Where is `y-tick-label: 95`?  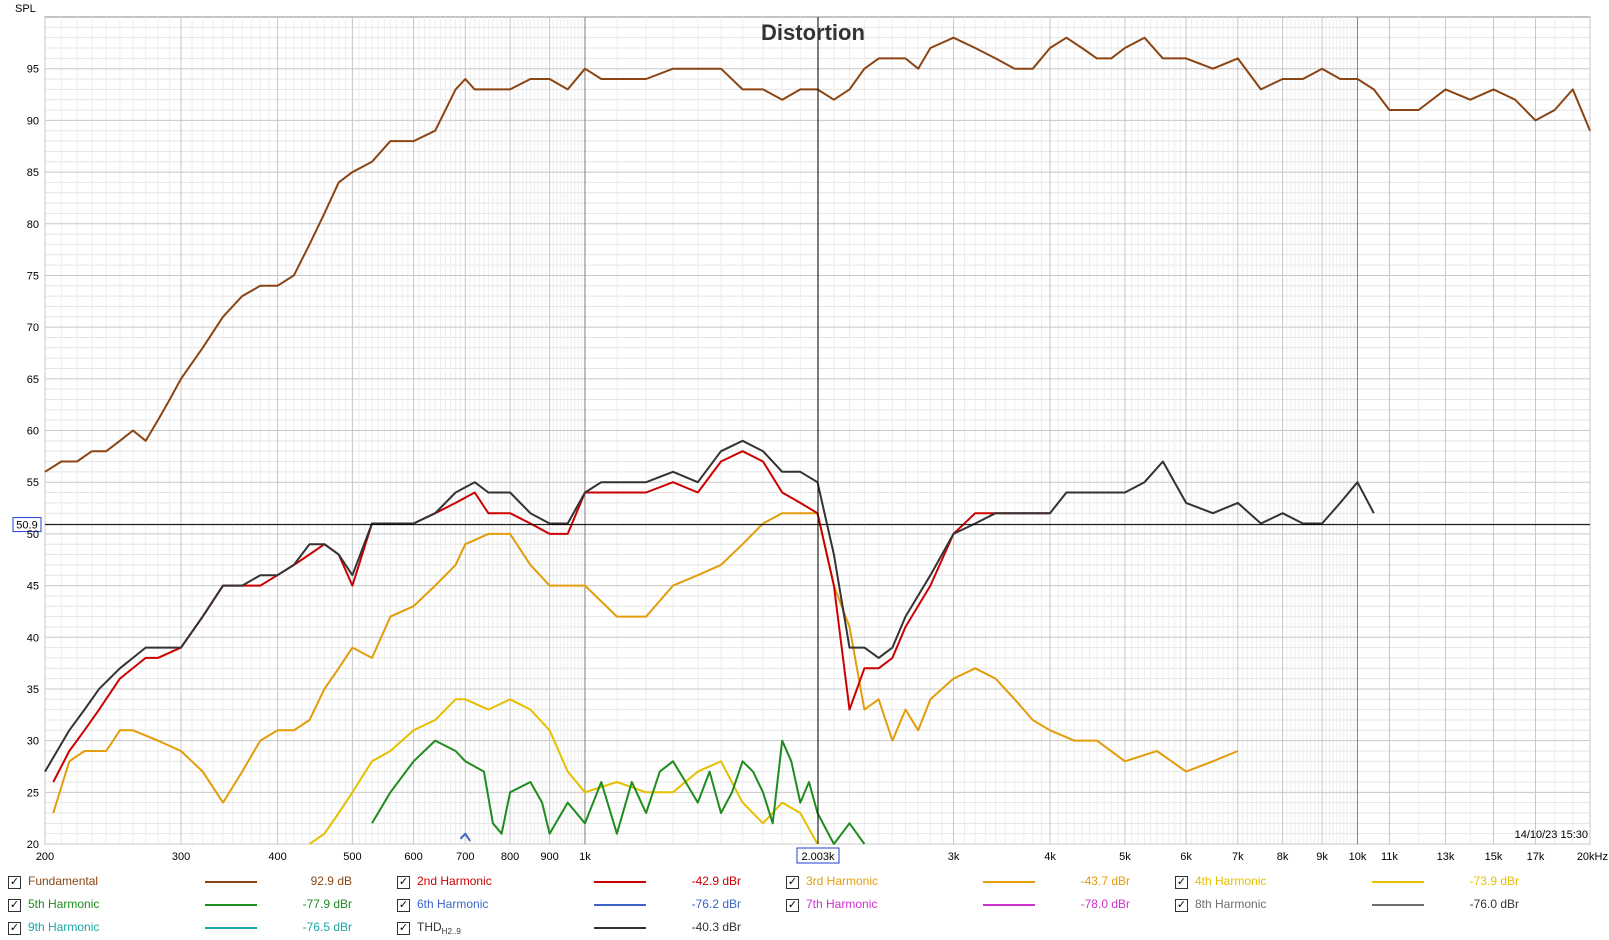 y-tick-label: 95 is located at coordinates (33, 70).